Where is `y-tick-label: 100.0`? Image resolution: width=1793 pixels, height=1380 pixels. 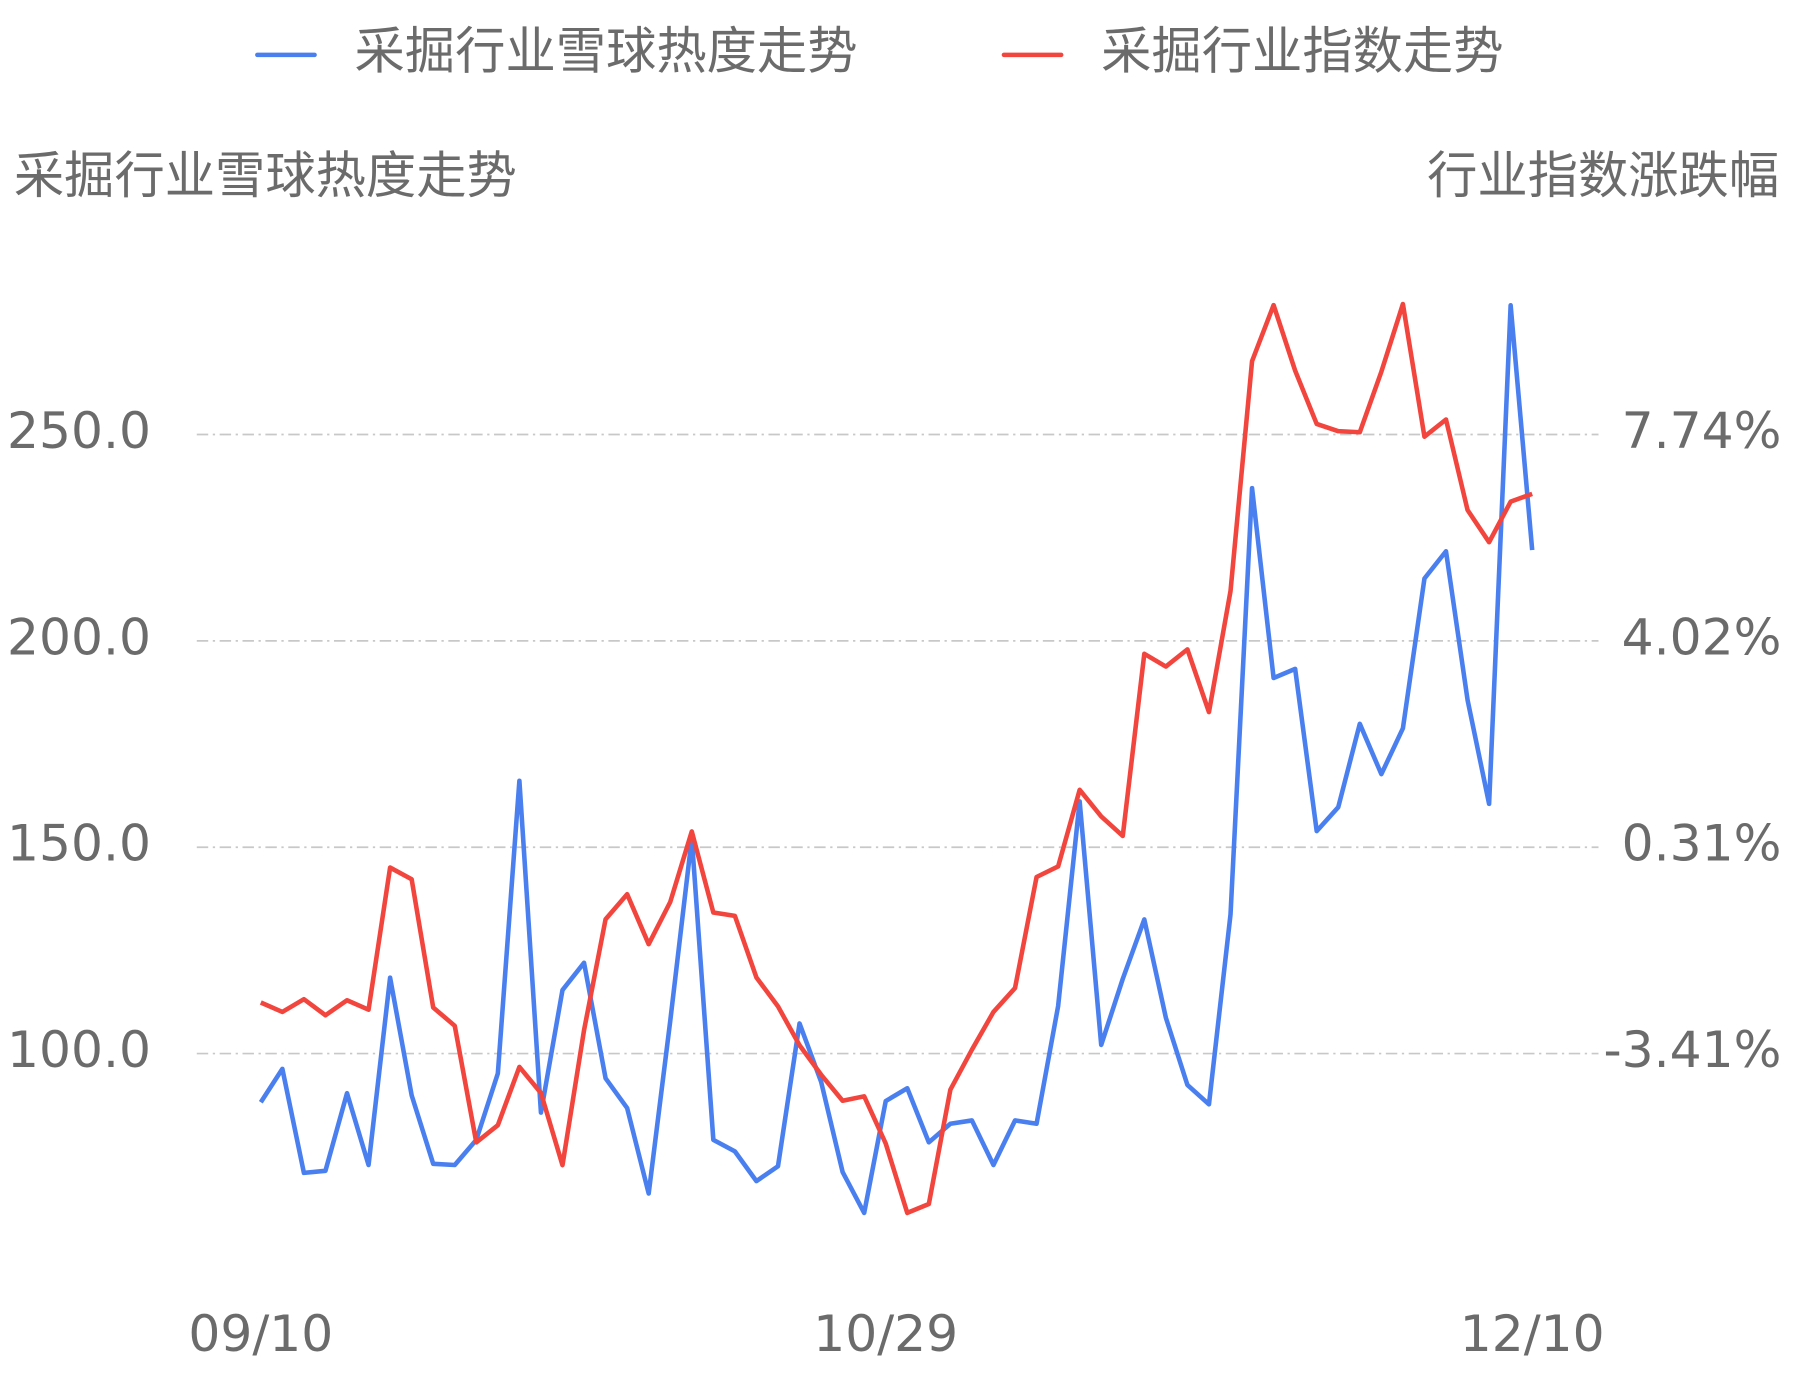 y-tick-label: 100.0 is located at coordinates (79, 1049).